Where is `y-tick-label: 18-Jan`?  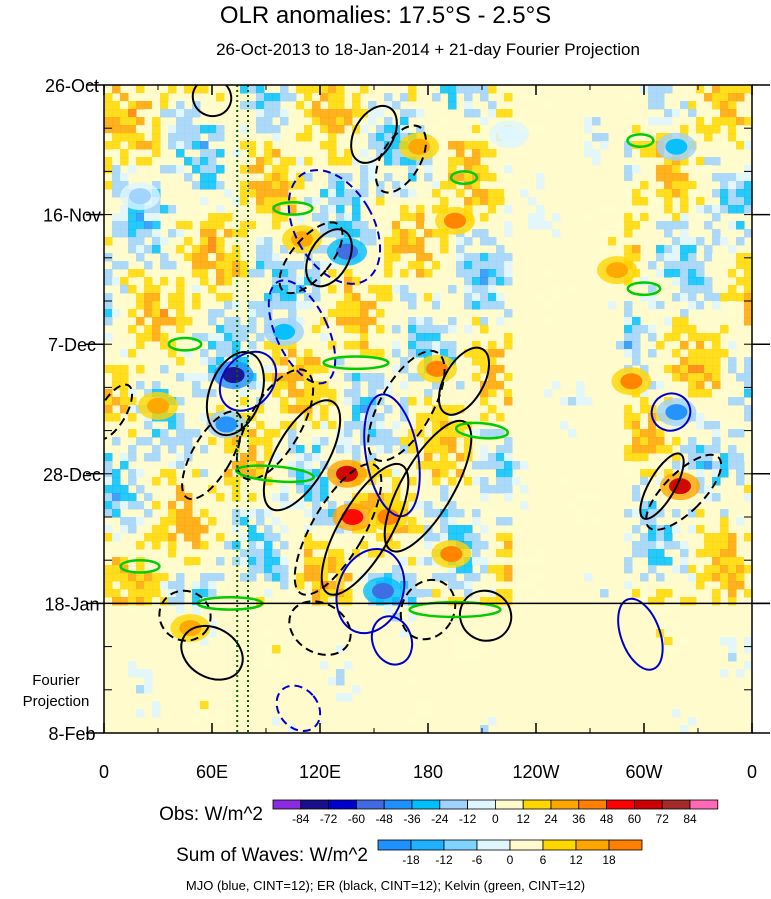 y-tick-label: 18-Jan is located at coordinates (71, 604).